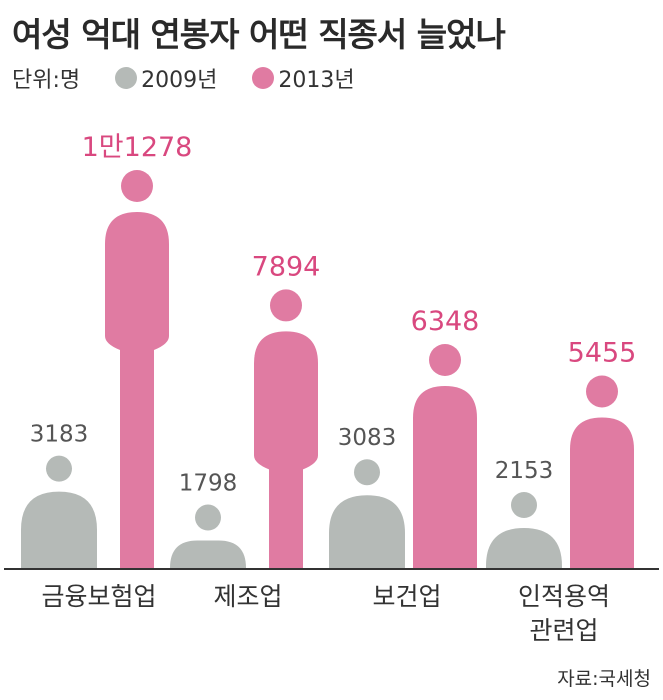  I want to click on data-label-2013-1: 7894, so click(286, 266).